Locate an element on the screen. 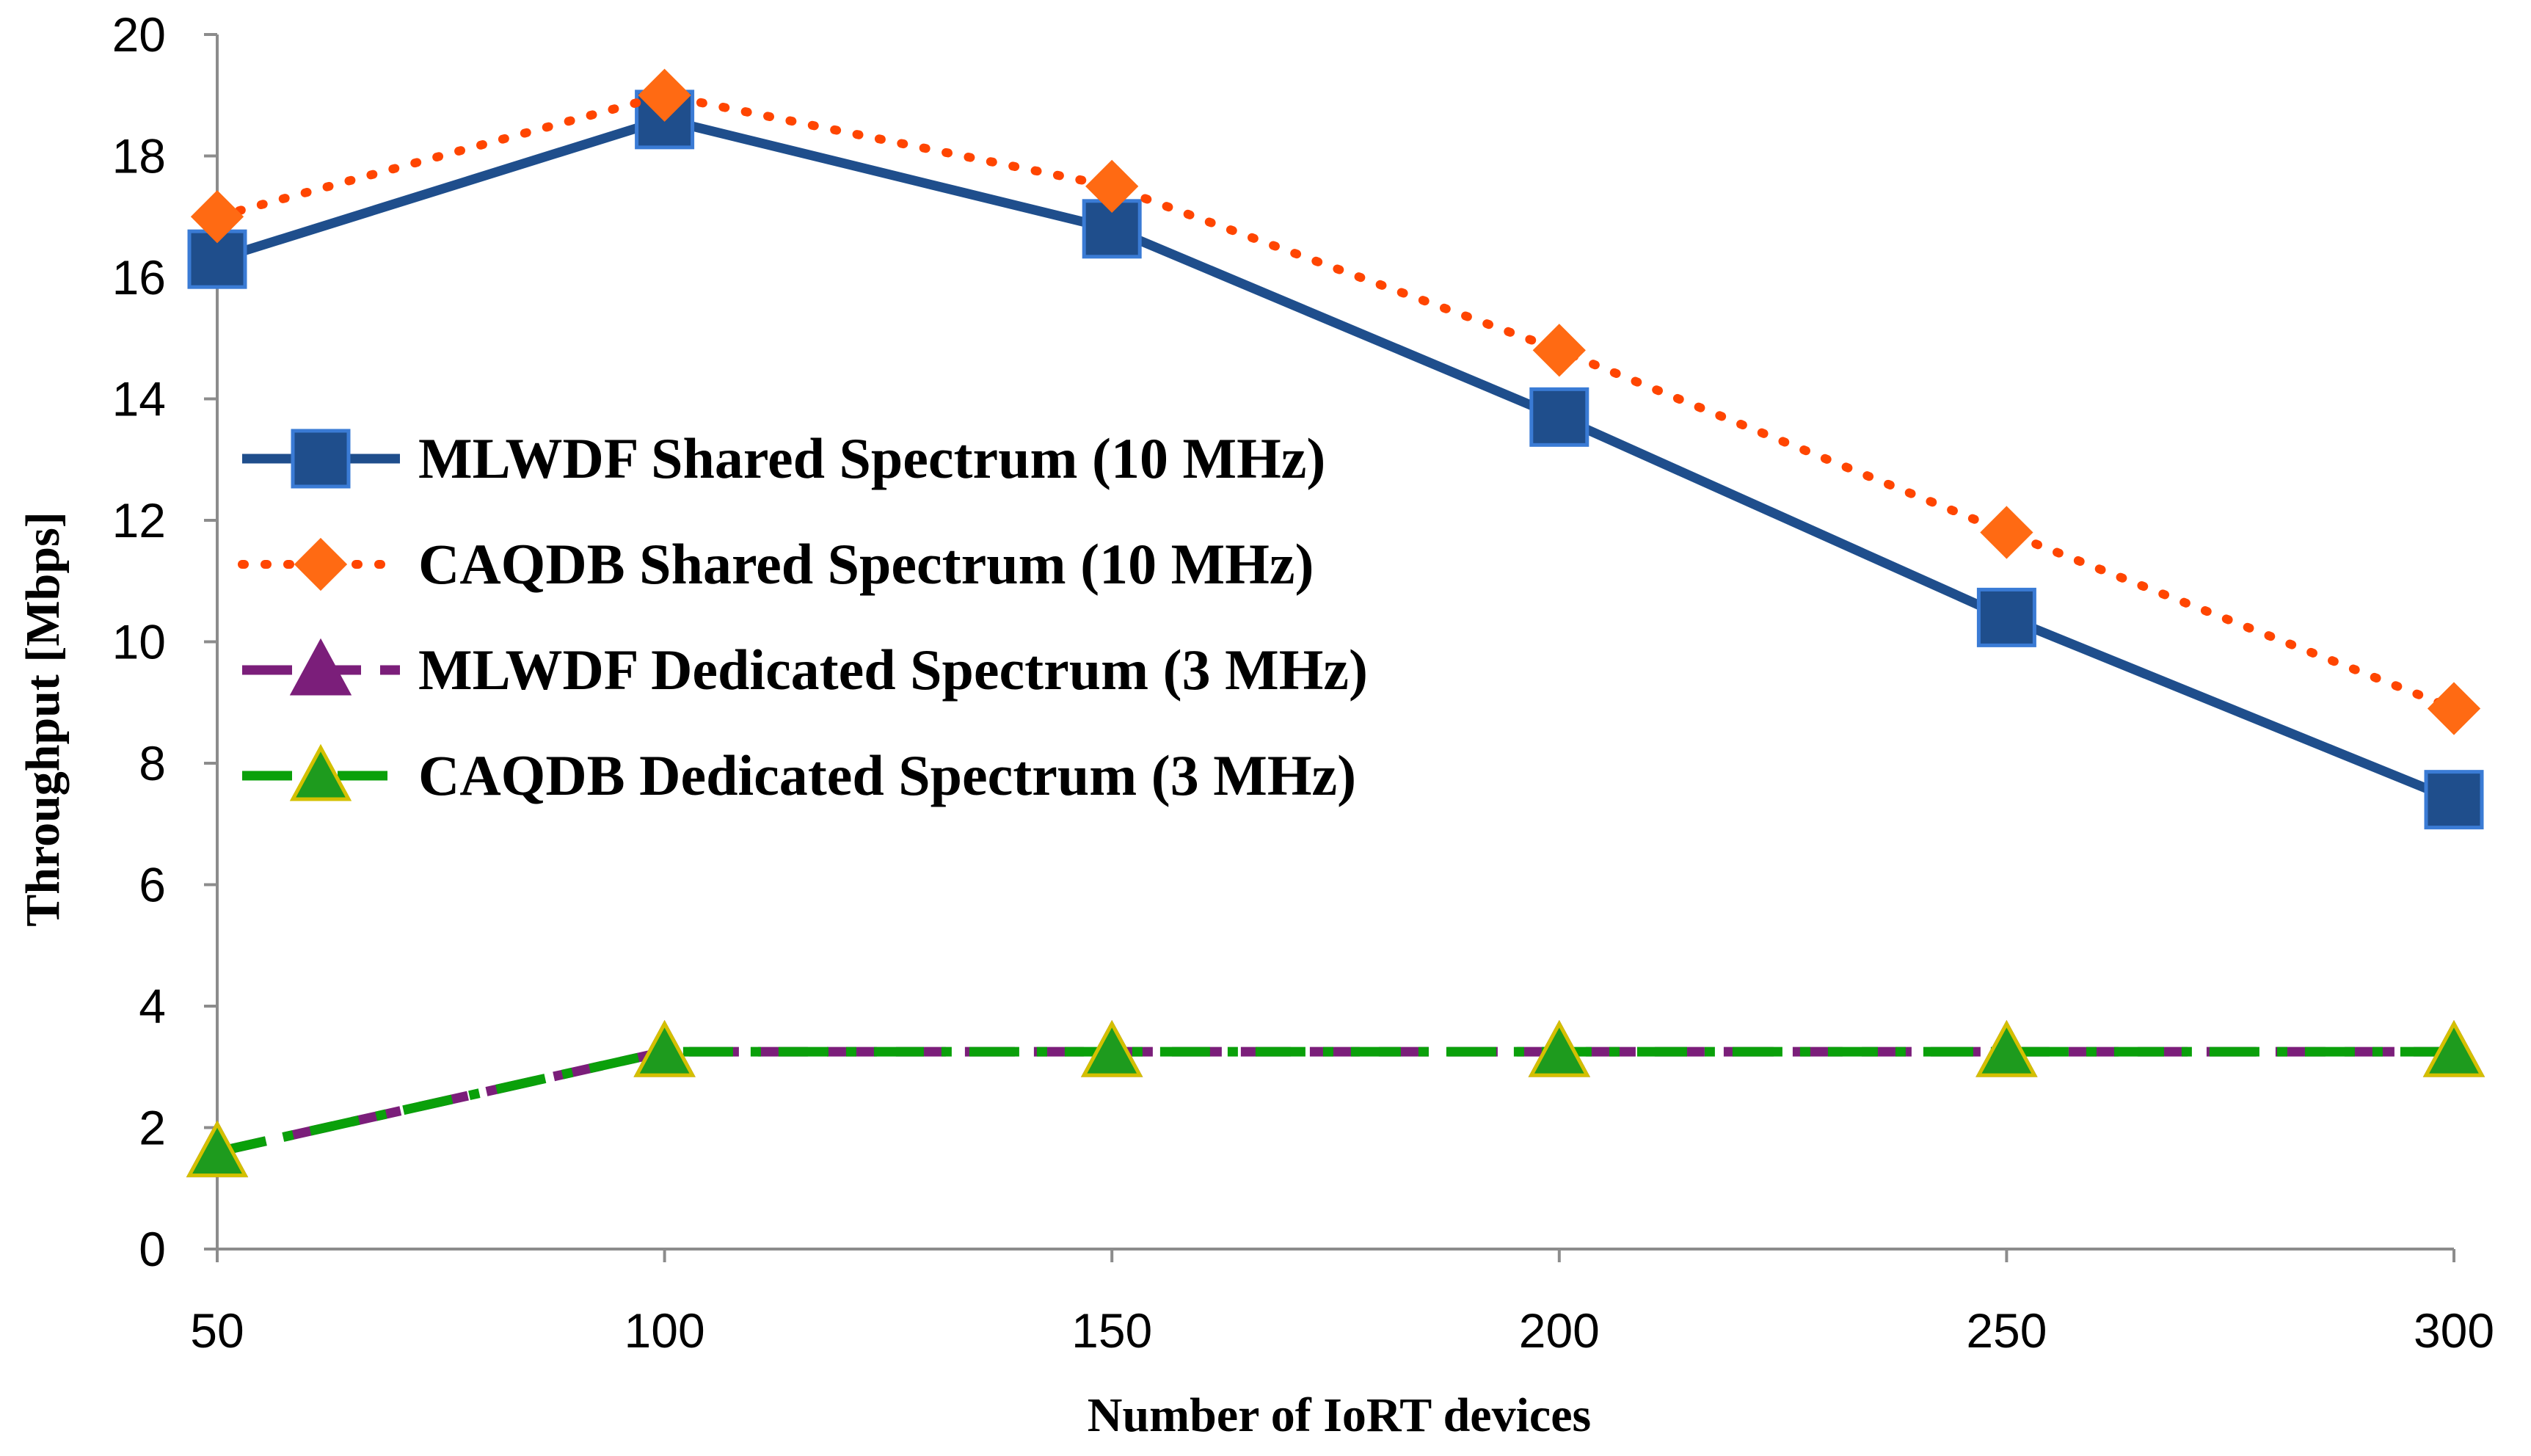 This screenshot has width=2531, height=1456. y-tick-label: 20 is located at coordinates (139, 34).